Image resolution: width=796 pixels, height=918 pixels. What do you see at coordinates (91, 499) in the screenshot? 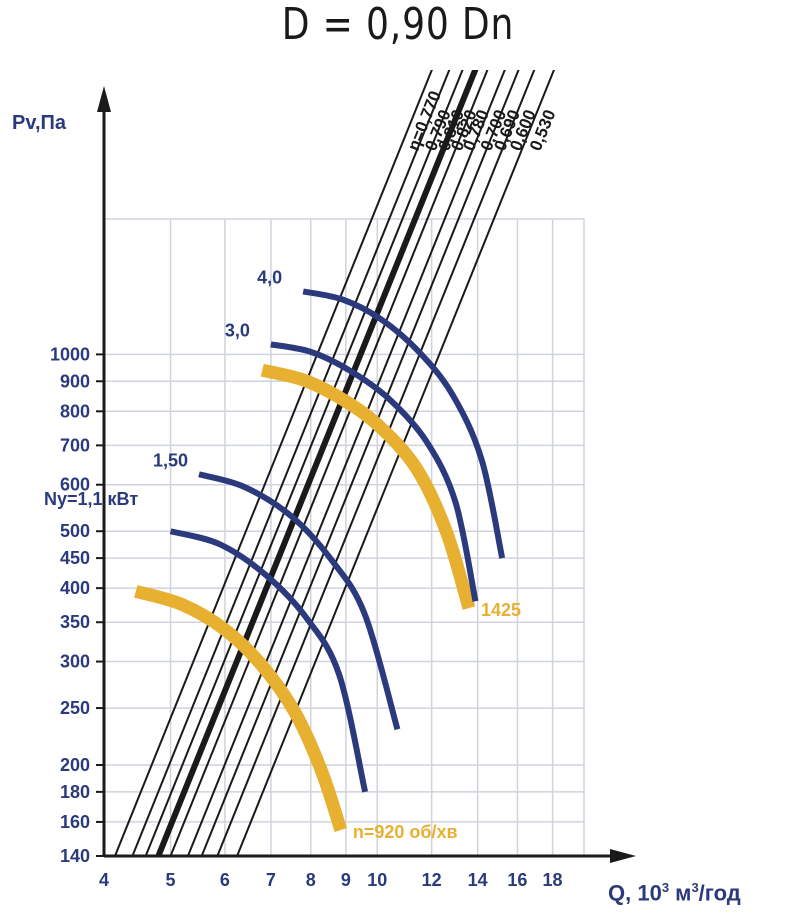
I see `power-label: Ny=1,1 кВт` at bounding box center [91, 499].